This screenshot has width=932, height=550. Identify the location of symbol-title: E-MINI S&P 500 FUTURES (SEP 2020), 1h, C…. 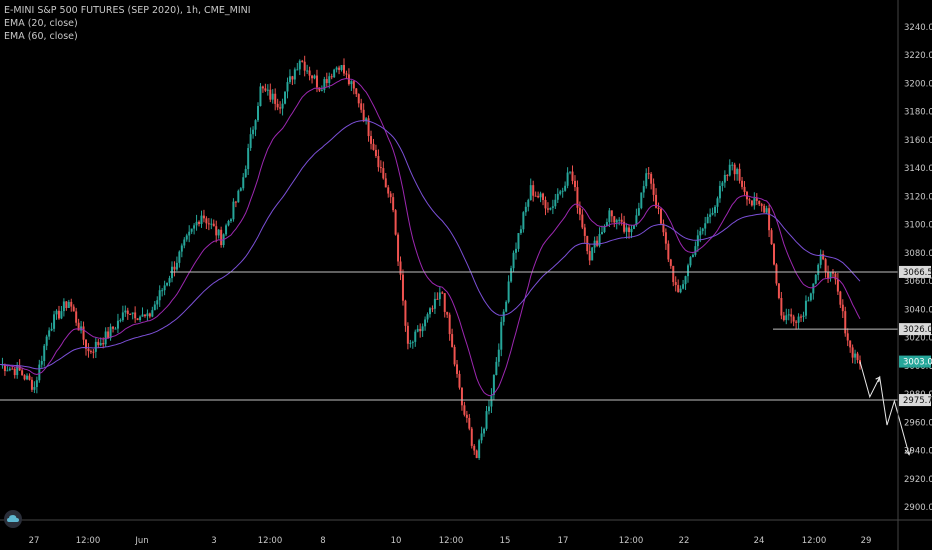
(127, 10).